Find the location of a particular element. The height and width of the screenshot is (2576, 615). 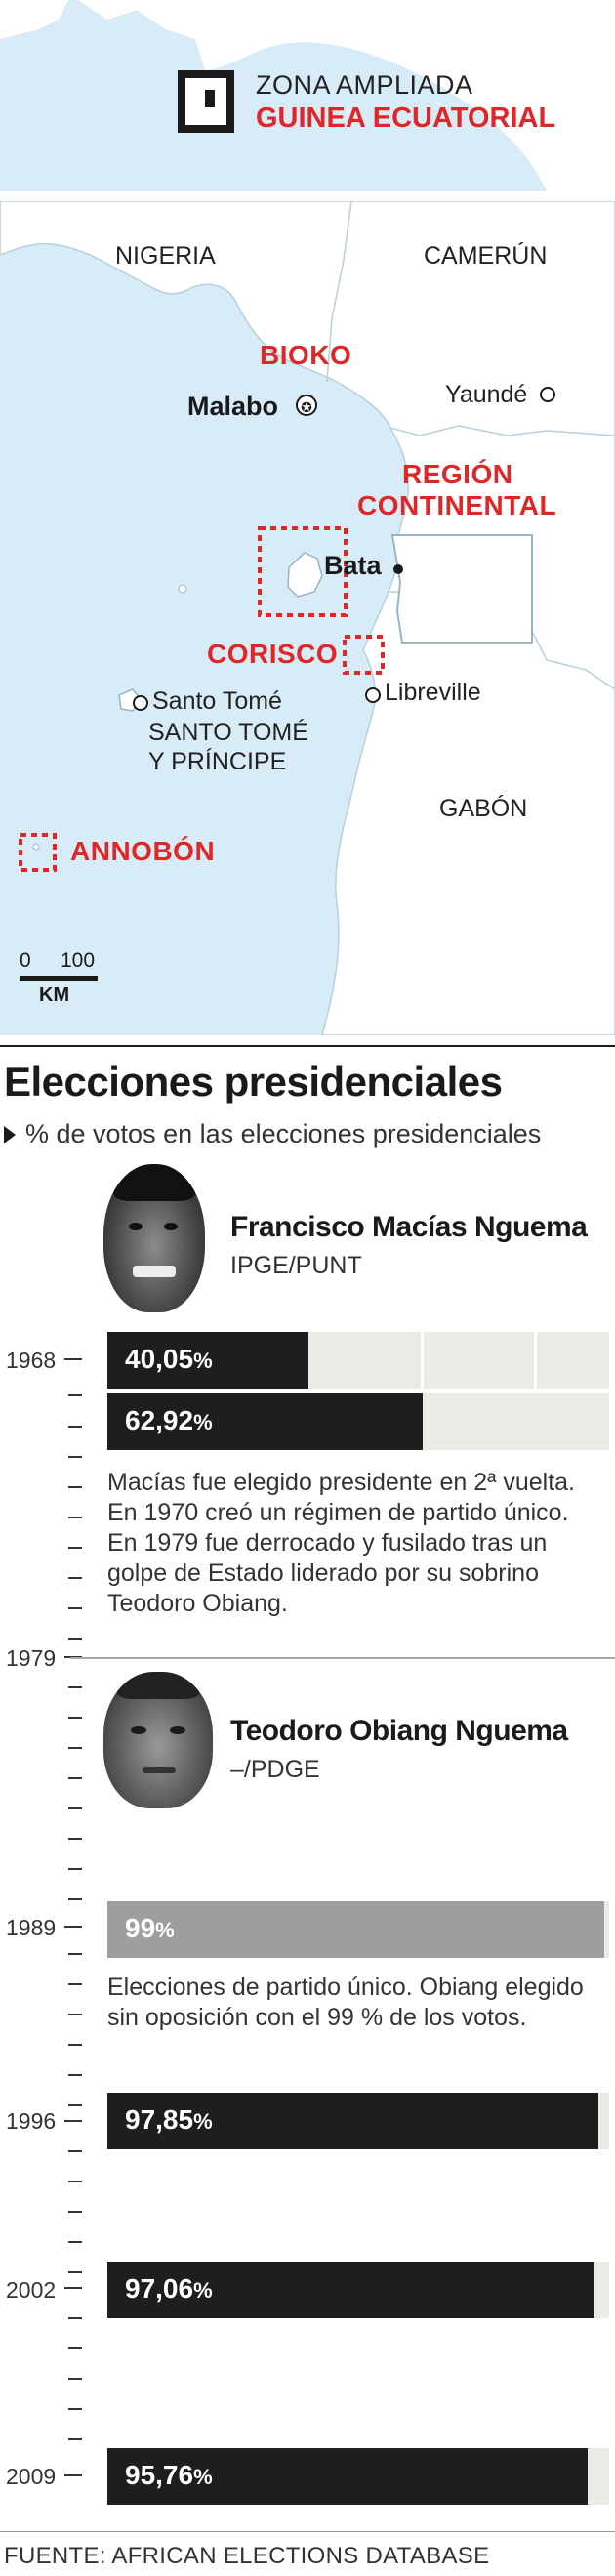

note-line: golpe de Estado liderado por su sobrino is located at coordinates (323, 1573).